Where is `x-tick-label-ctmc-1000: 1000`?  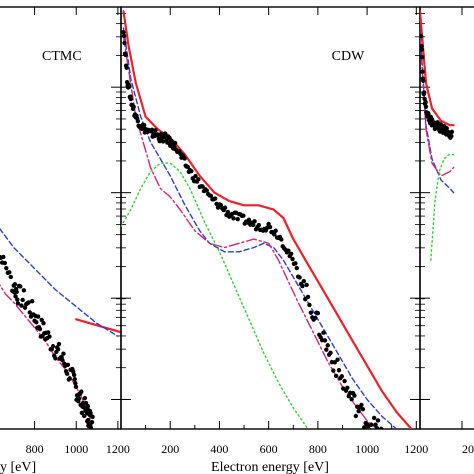 x-tick-label-ctmc-1000: 1000 is located at coordinates (76, 449).